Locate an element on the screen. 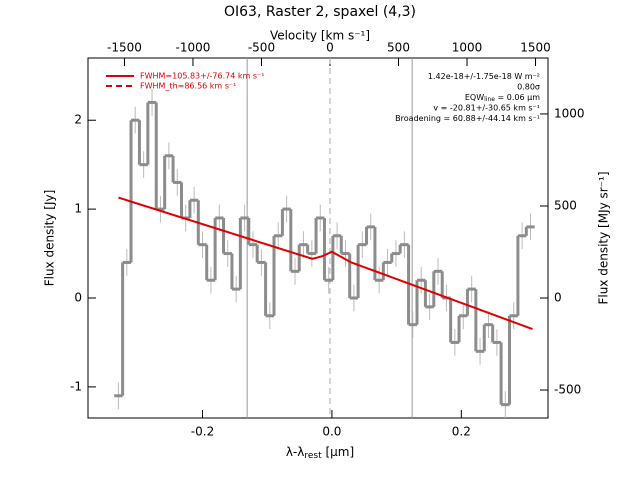 The image size is (640, 484). annotation-part: 1.42e-18+/-1.75e-18 W m⁻² is located at coordinates (484, 76).